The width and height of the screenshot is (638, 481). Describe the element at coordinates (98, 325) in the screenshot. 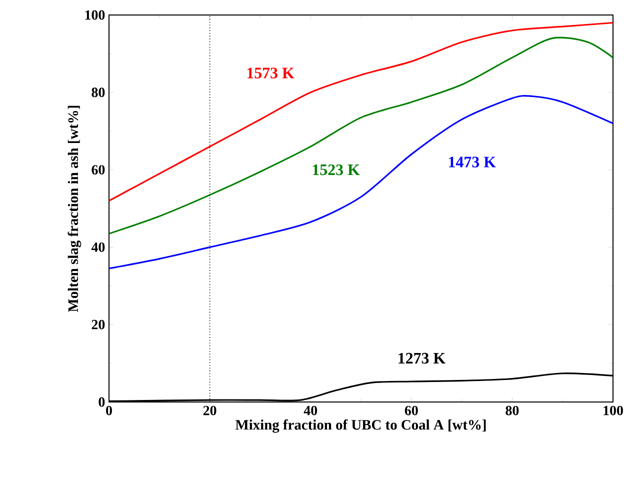

I see `y-tick-label: 20` at that location.